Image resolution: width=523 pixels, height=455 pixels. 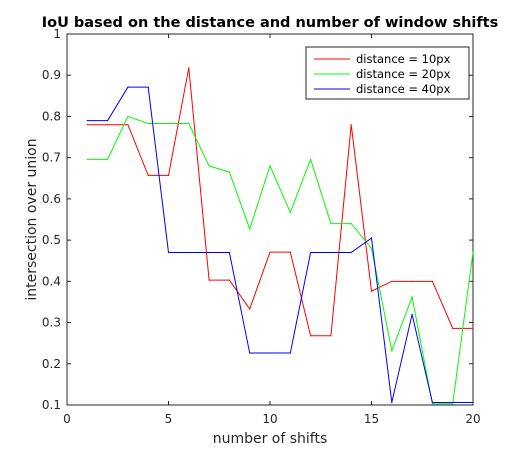 What do you see at coordinates (371, 419) in the screenshot?
I see `x-tick-label: 15` at bounding box center [371, 419].